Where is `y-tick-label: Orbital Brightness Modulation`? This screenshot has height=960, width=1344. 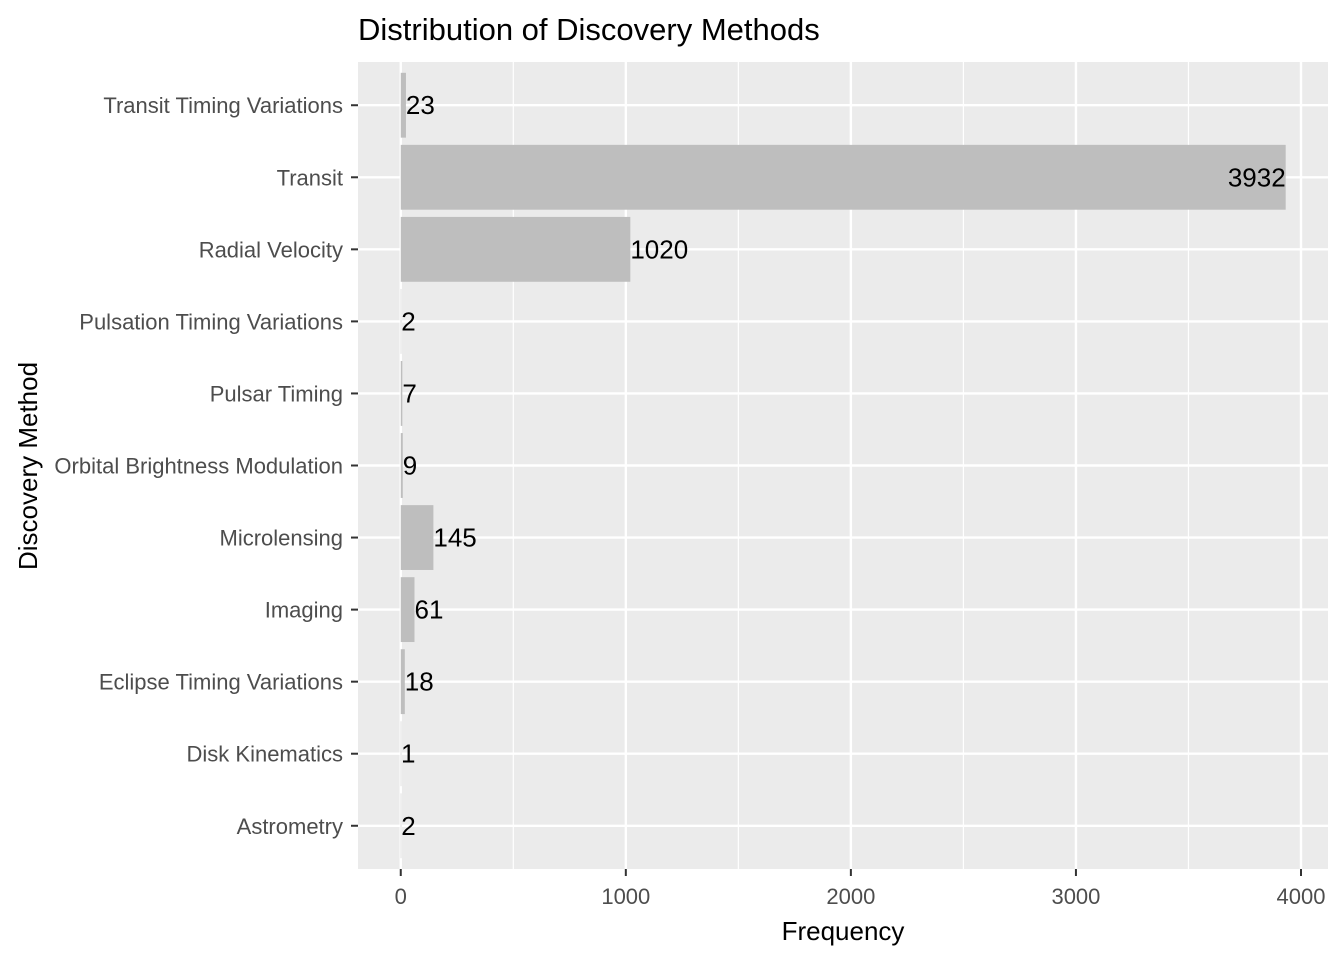 y-tick-label: Orbital Brightness Modulation is located at coordinates (198, 466).